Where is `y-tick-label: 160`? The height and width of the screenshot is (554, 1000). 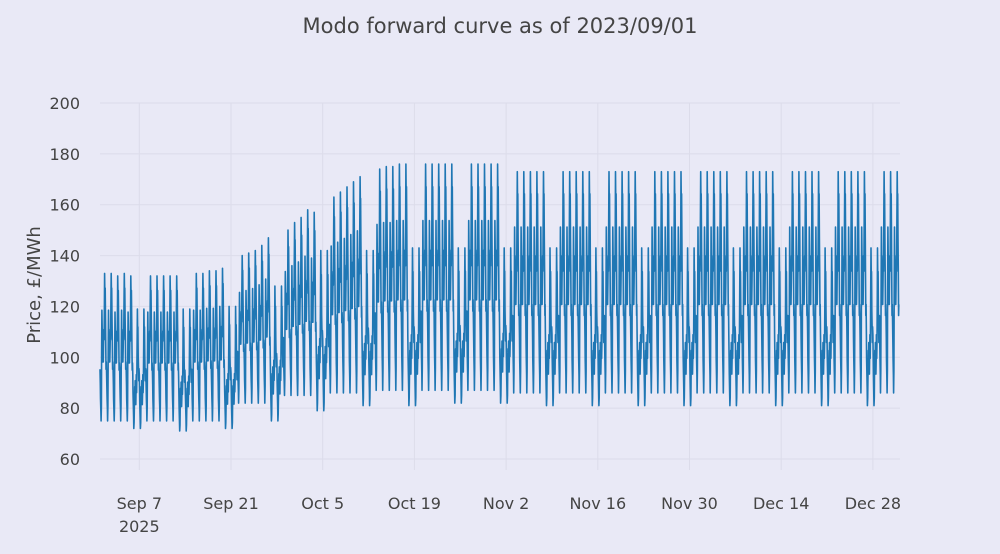 y-tick-label: 160 is located at coordinates (64, 205).